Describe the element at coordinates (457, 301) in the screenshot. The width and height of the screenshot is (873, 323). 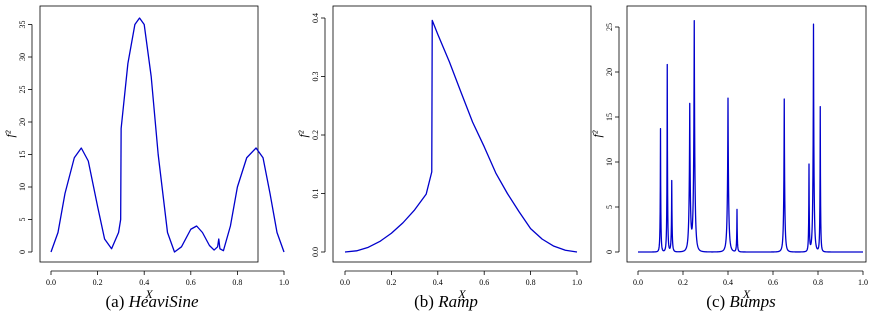
I see `caption-function-name: Ramp` at that location.